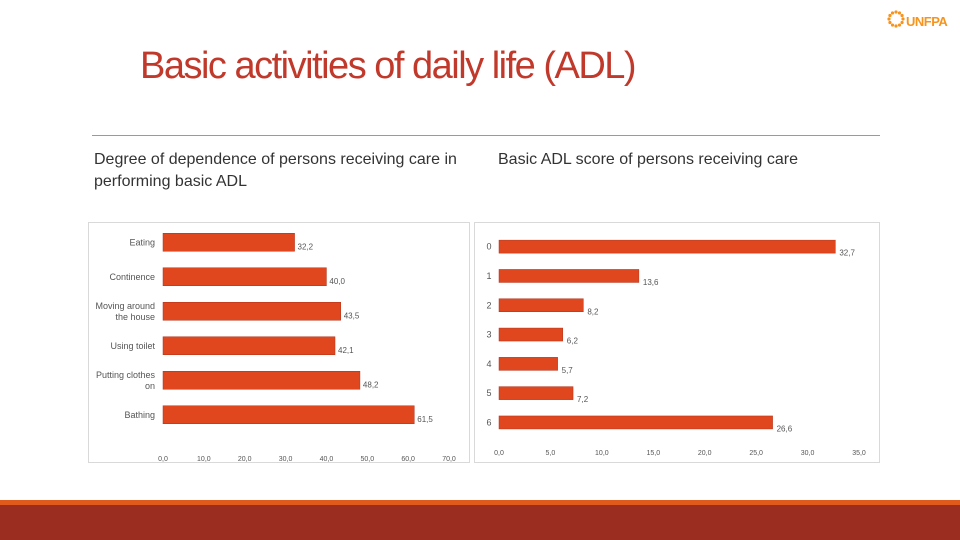 The image size is (960, 540). Describe the element at coordinates (346, 350) in the screenshot. I see `value-label: 42,1` at that location.